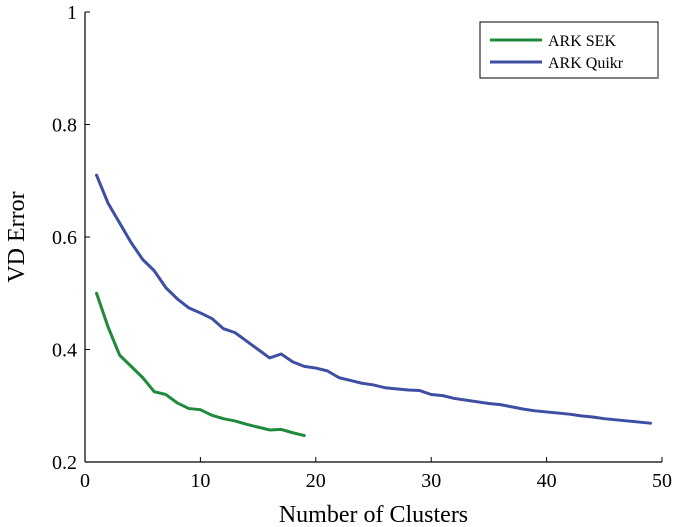 The width and height of the screenshot is (684, 527). What do you see at coordinates (64, 351) in the screenshot?
I see `y-tick-label: 0.4` at bounding box center [64, 351].